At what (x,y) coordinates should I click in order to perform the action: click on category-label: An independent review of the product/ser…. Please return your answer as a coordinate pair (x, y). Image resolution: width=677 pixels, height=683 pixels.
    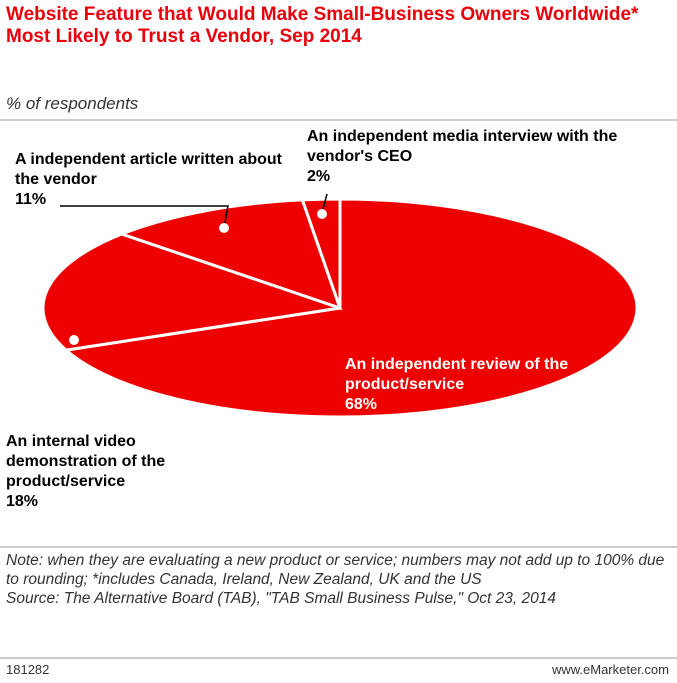
    Looking at the image, I should click on (457, 374).